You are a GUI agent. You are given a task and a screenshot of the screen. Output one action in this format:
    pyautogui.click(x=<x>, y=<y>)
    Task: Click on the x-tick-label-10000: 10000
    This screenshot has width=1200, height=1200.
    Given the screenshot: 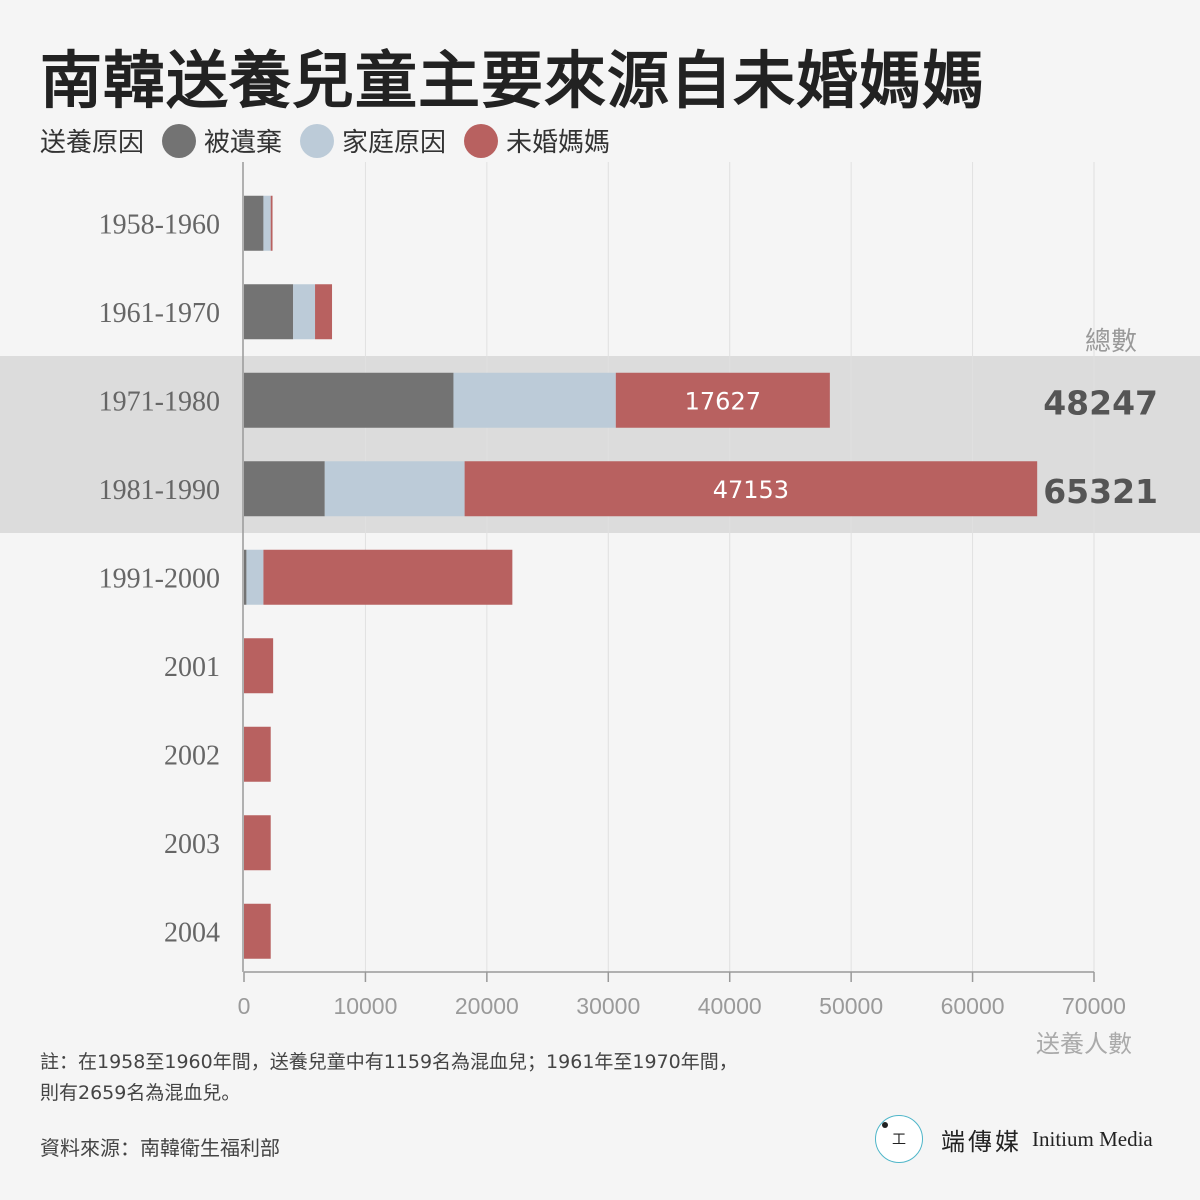 What is the action you would take?
    pyautogui.click(x=365, y=1006)
    